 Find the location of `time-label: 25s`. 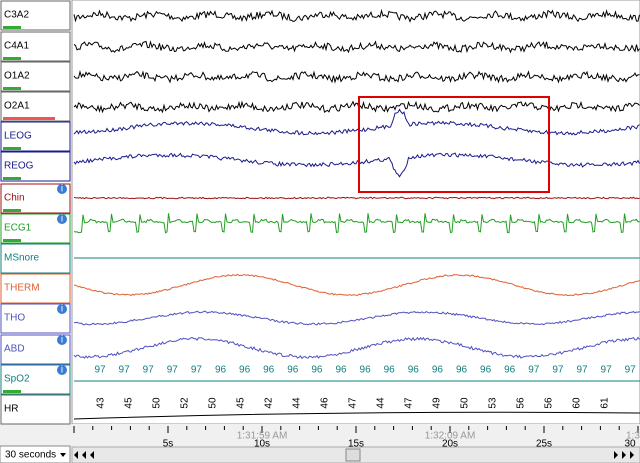

time-label: 25s is located at coordinates (544, 444).